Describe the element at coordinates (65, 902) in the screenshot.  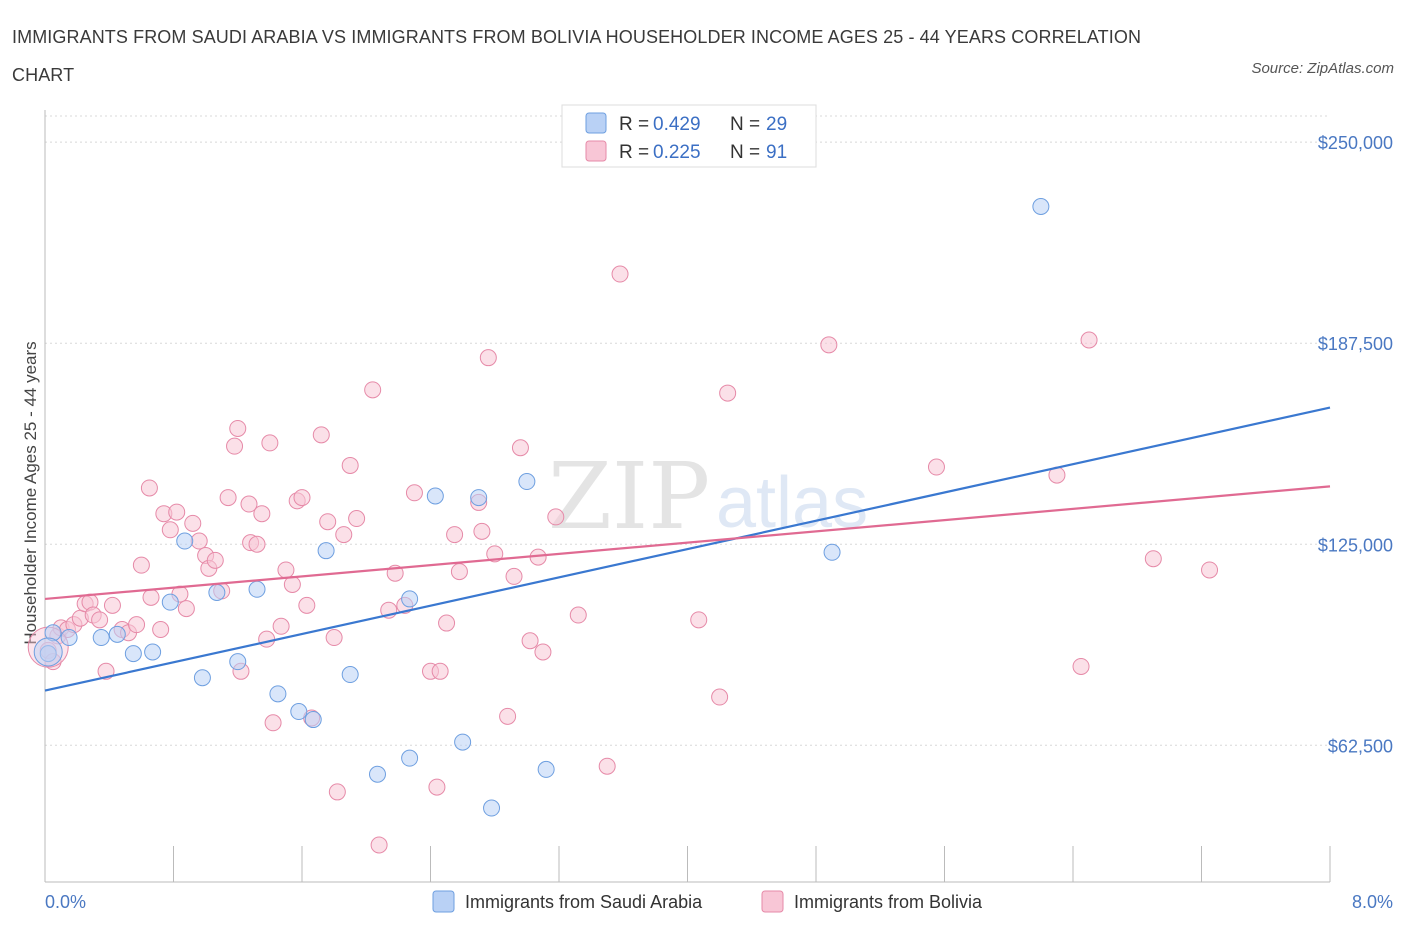
I see `x-tick-label-min: 0.0%` at that location.